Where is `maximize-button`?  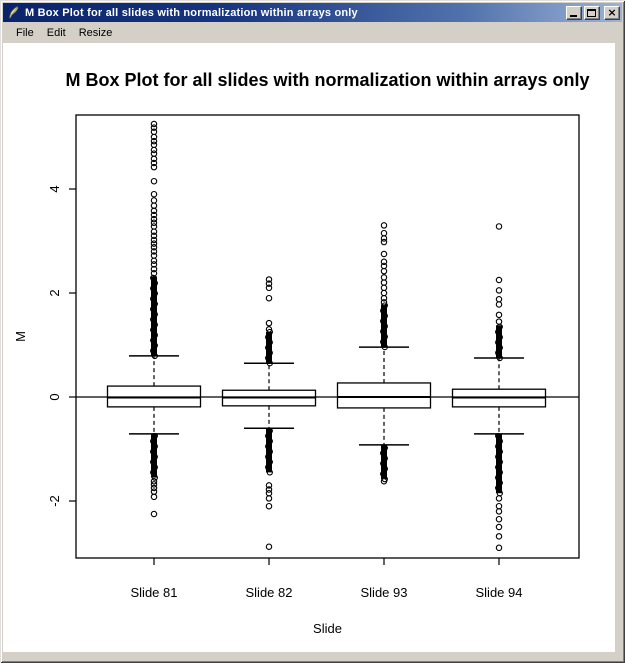 maximize-button is located at coordinates (592, 12).